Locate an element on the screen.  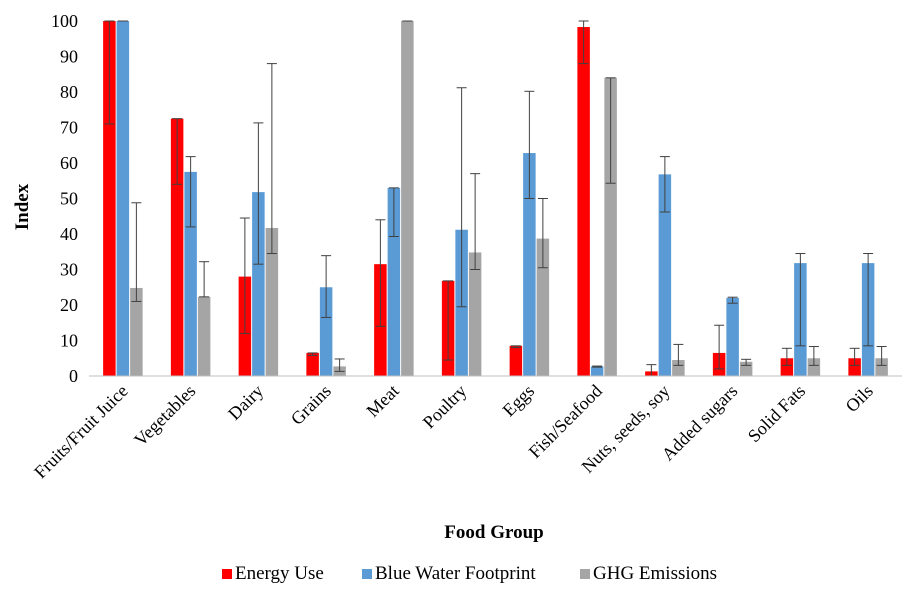
legend-label-blue-water-footprint: Blue Water Footprint is located at coordinates (455, 573).